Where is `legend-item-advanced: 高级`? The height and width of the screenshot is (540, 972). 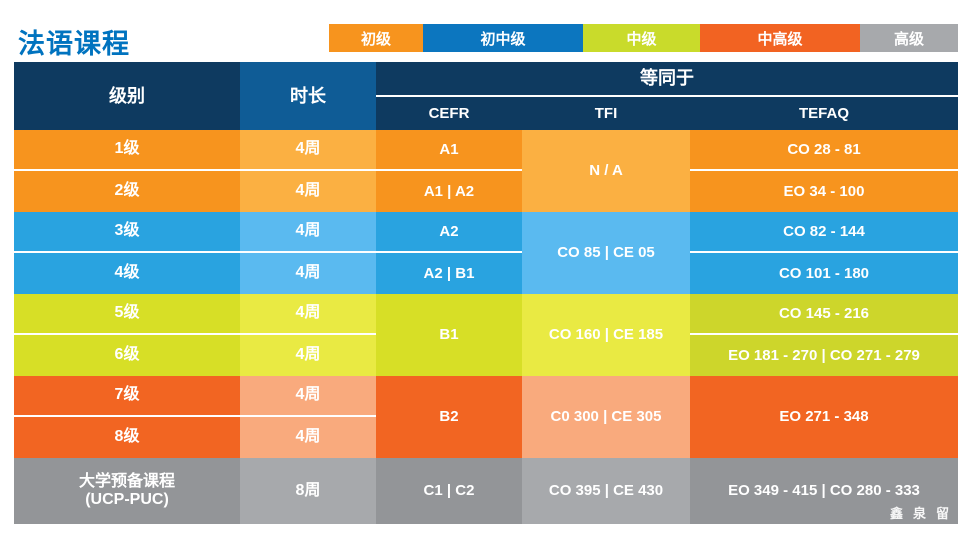
legend-item-advanced: 高级 is located at coordinates (909, 38).